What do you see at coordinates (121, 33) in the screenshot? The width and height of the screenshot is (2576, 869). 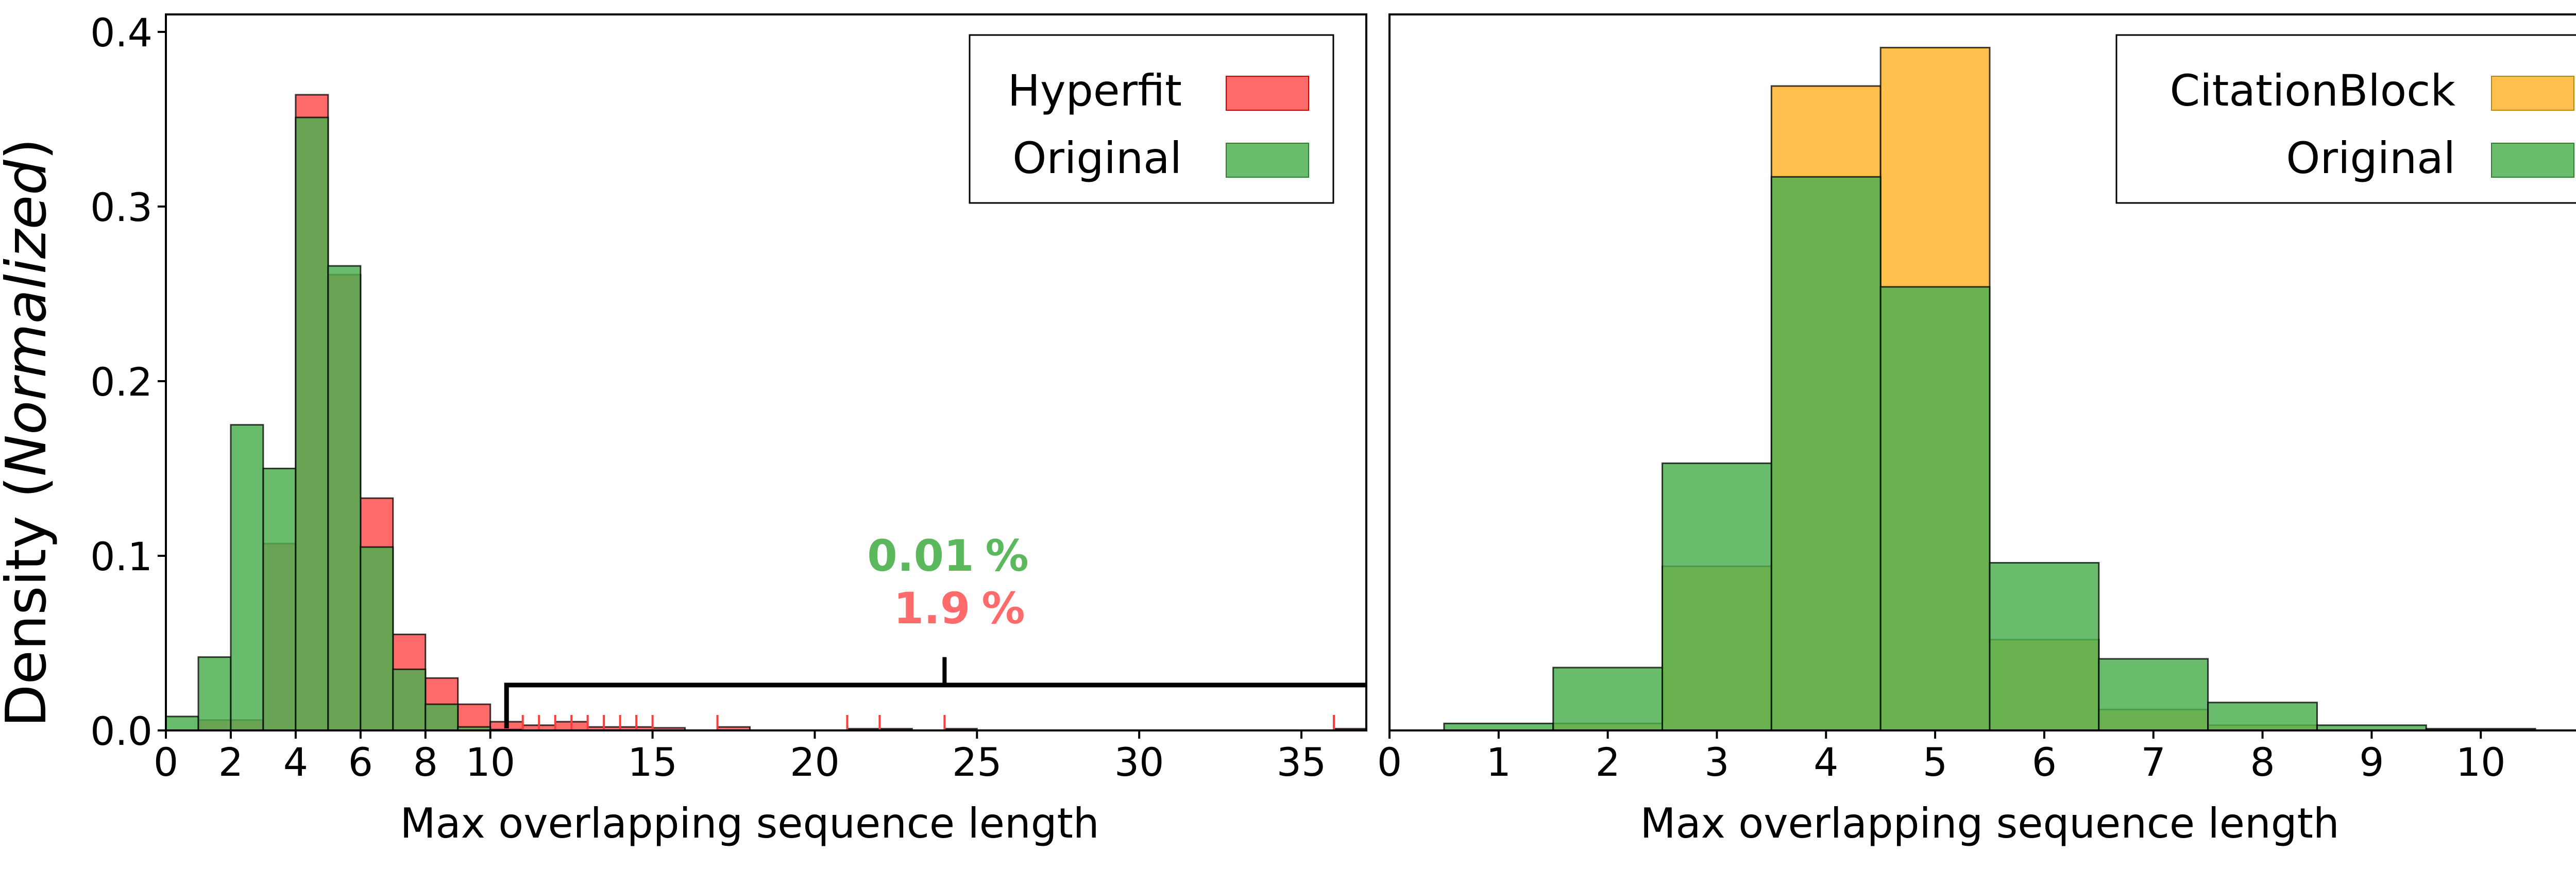 I see `left-ytick-label-4: 0.4` at bounding box center [121, 33].